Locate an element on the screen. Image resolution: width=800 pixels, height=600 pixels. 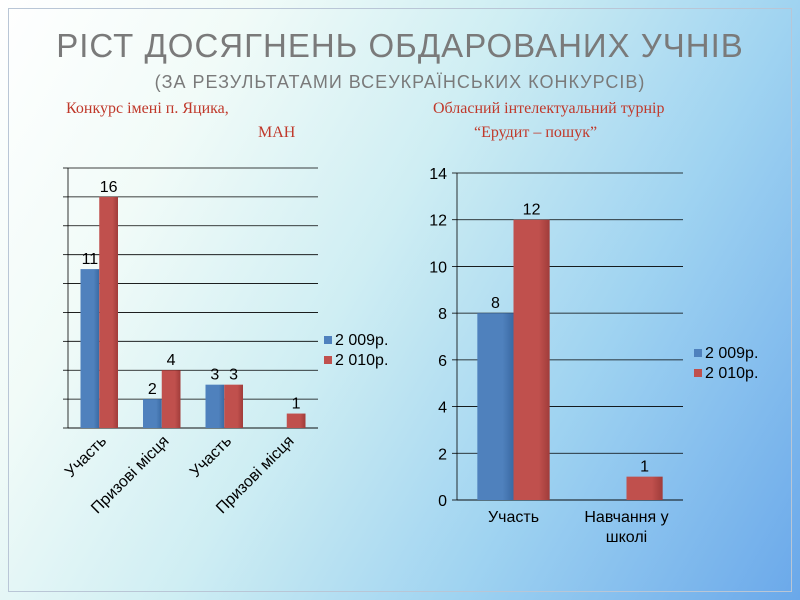
data-label: 12 is located at coordinates (532, 210).